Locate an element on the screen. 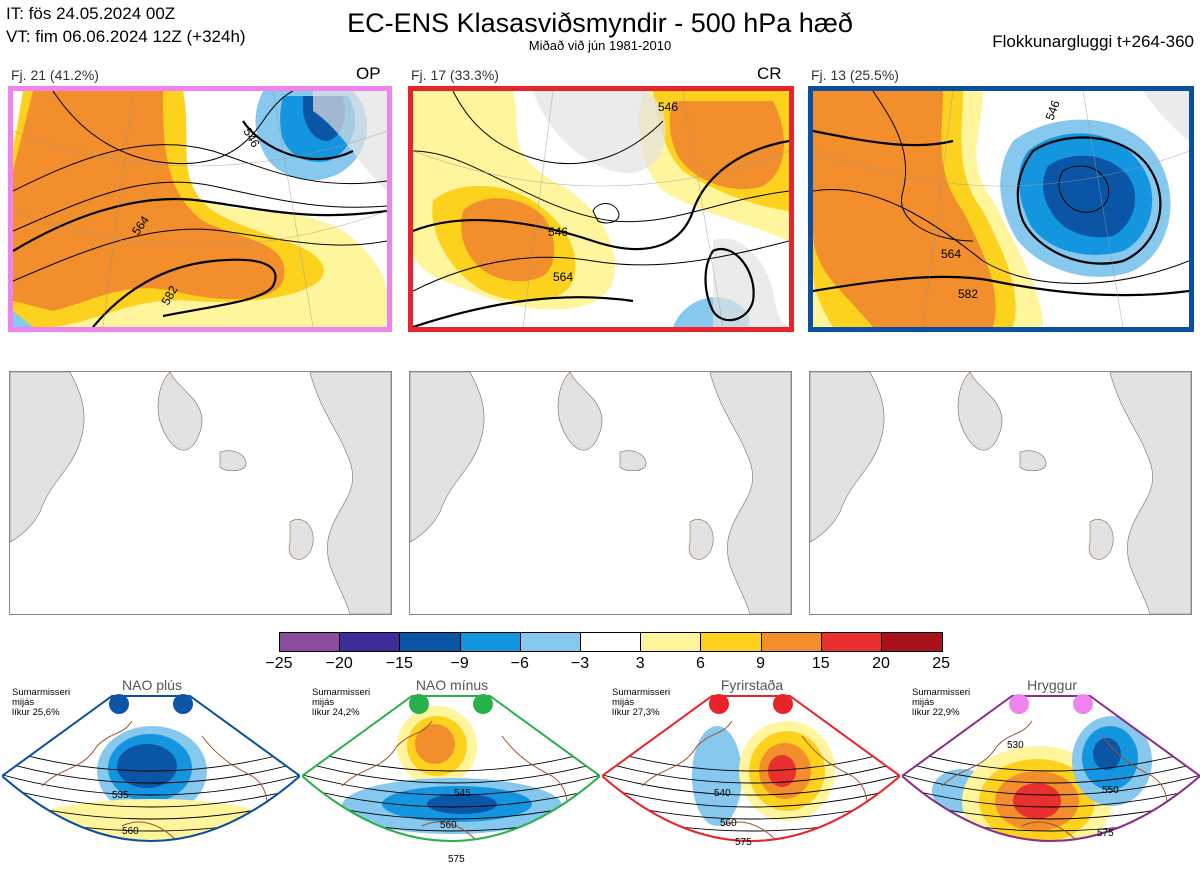 This screenshot has width=1200, height=876. colorbar-tick-label: −25 is located at coordinates (279, 663).